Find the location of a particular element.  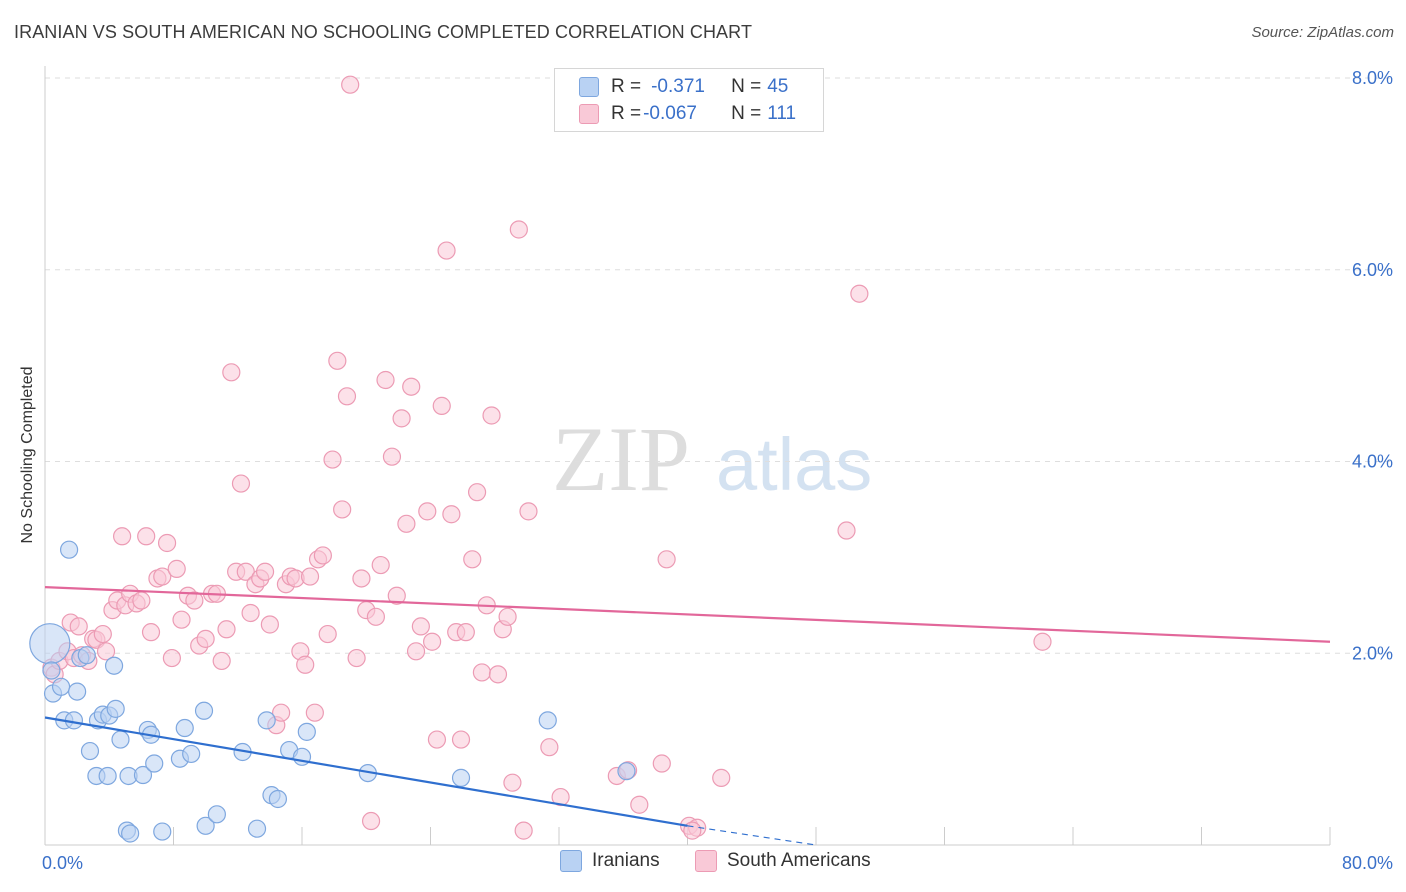

y-tick-label: 2.0% is located at coordinates (1372, 653).